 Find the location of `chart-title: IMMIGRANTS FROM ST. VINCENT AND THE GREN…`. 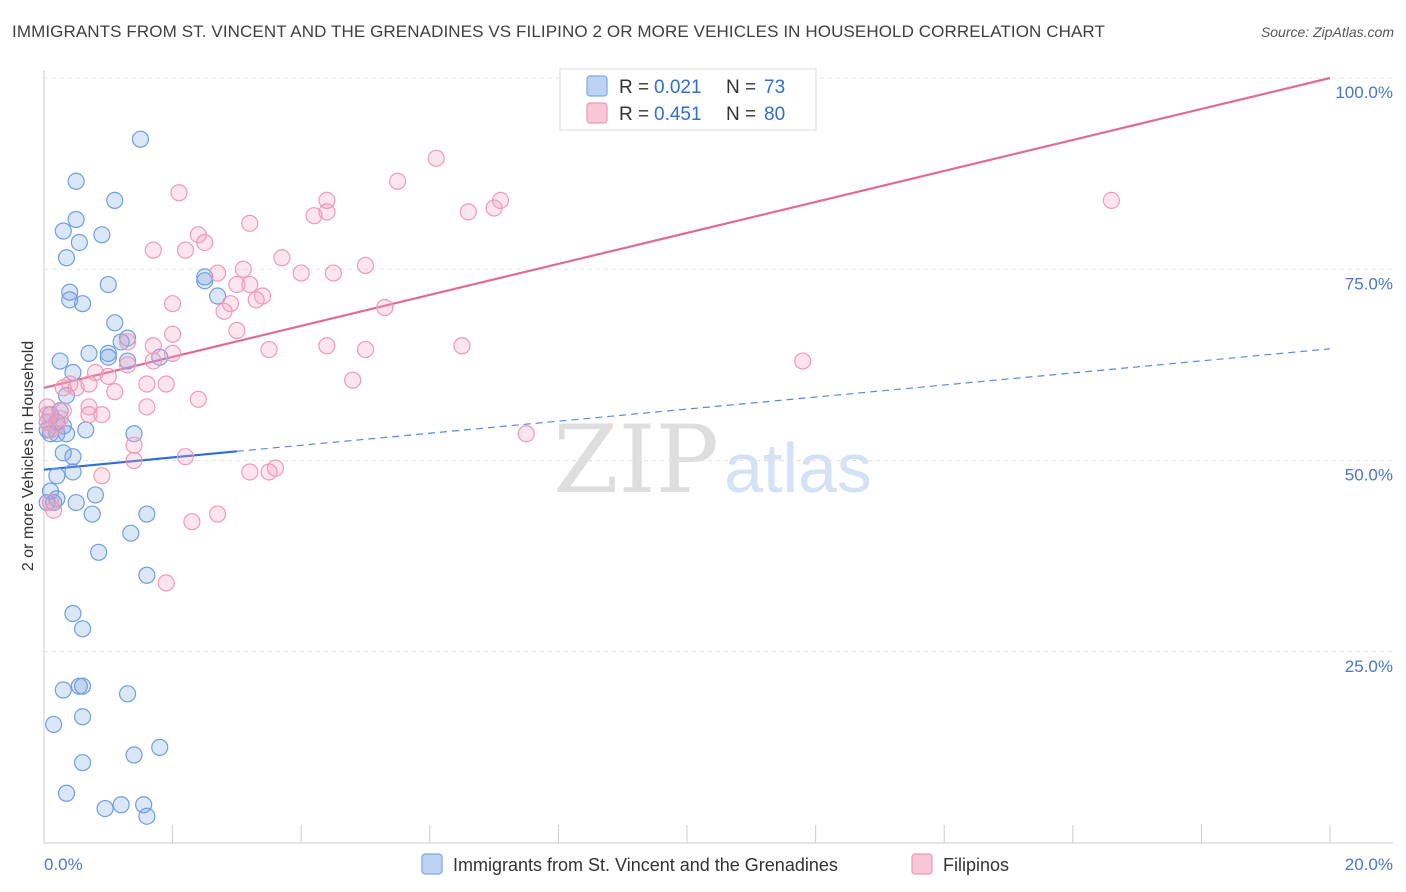

chart-title: IMMIGRANTS FROM ST. VINCENT AND THE GREN… is located at coordinates (558, 31).